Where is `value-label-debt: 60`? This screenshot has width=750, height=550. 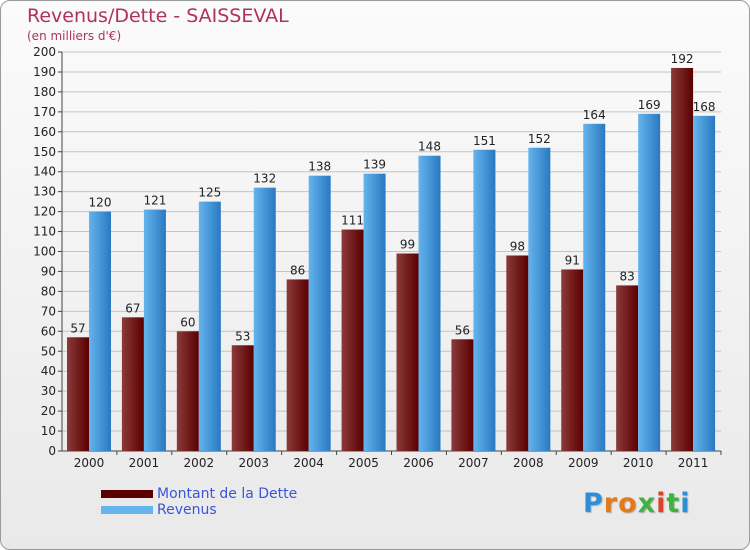 value-label-debt: 60 is located at coordinates (187, 322).